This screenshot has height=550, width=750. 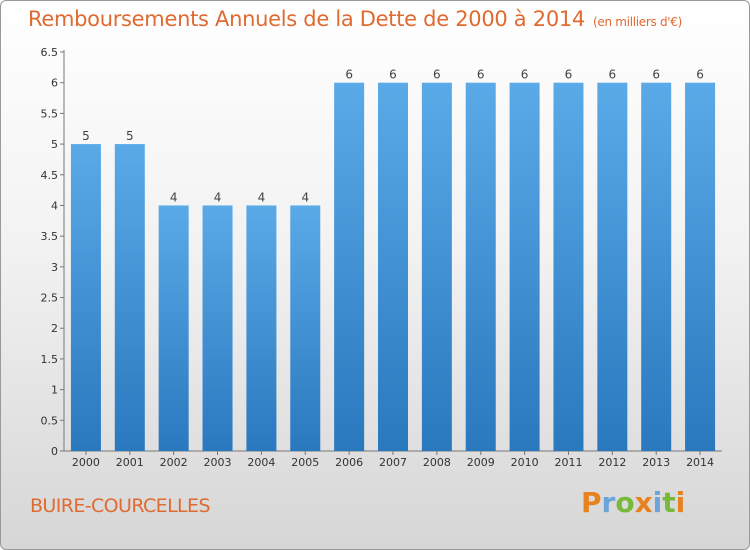 What do you see at coordinates (612, 462) in the screenshot?
I see `x-tick-label: 2012` at bounding box center [612, 462].